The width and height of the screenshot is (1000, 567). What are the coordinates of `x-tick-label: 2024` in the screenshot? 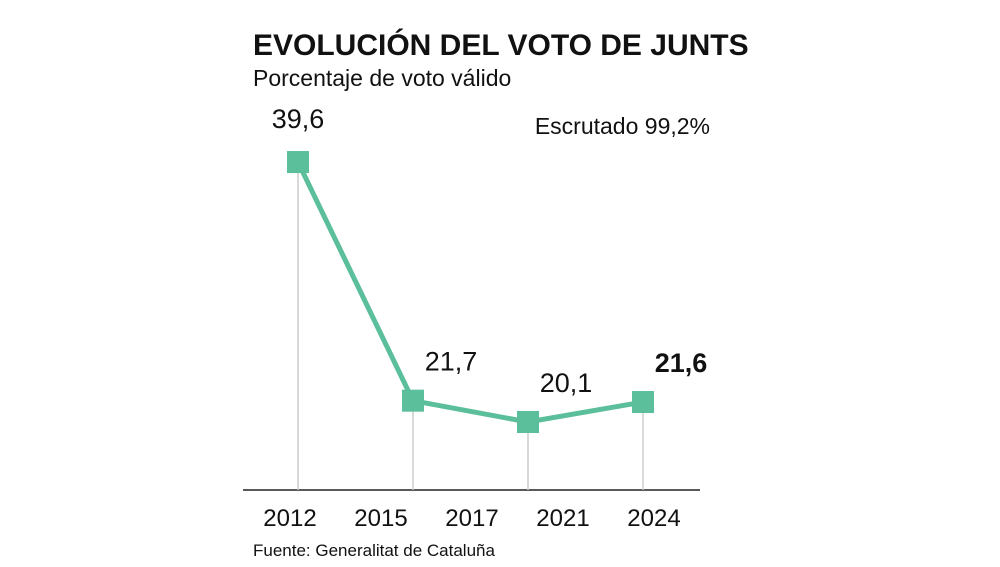 It's located at (653, 518).